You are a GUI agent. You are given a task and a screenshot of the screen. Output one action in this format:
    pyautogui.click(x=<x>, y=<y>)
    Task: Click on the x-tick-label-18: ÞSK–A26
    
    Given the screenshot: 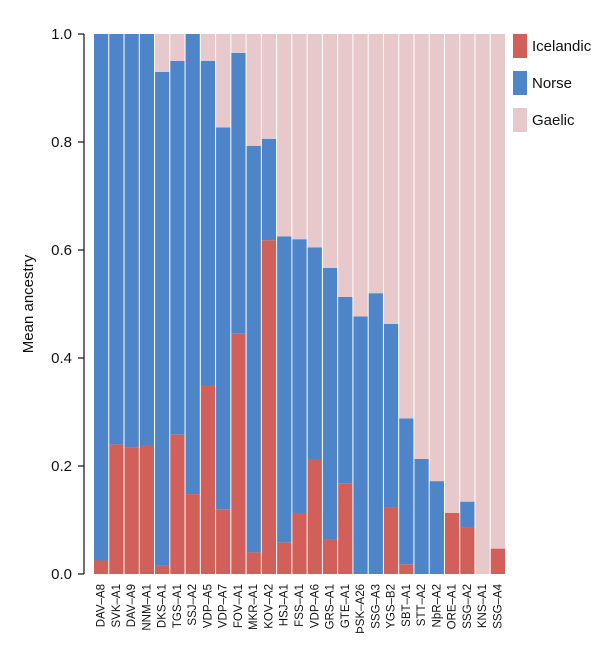 What is the action you would take?
    pyautogui.click(x=361, y=609)
    